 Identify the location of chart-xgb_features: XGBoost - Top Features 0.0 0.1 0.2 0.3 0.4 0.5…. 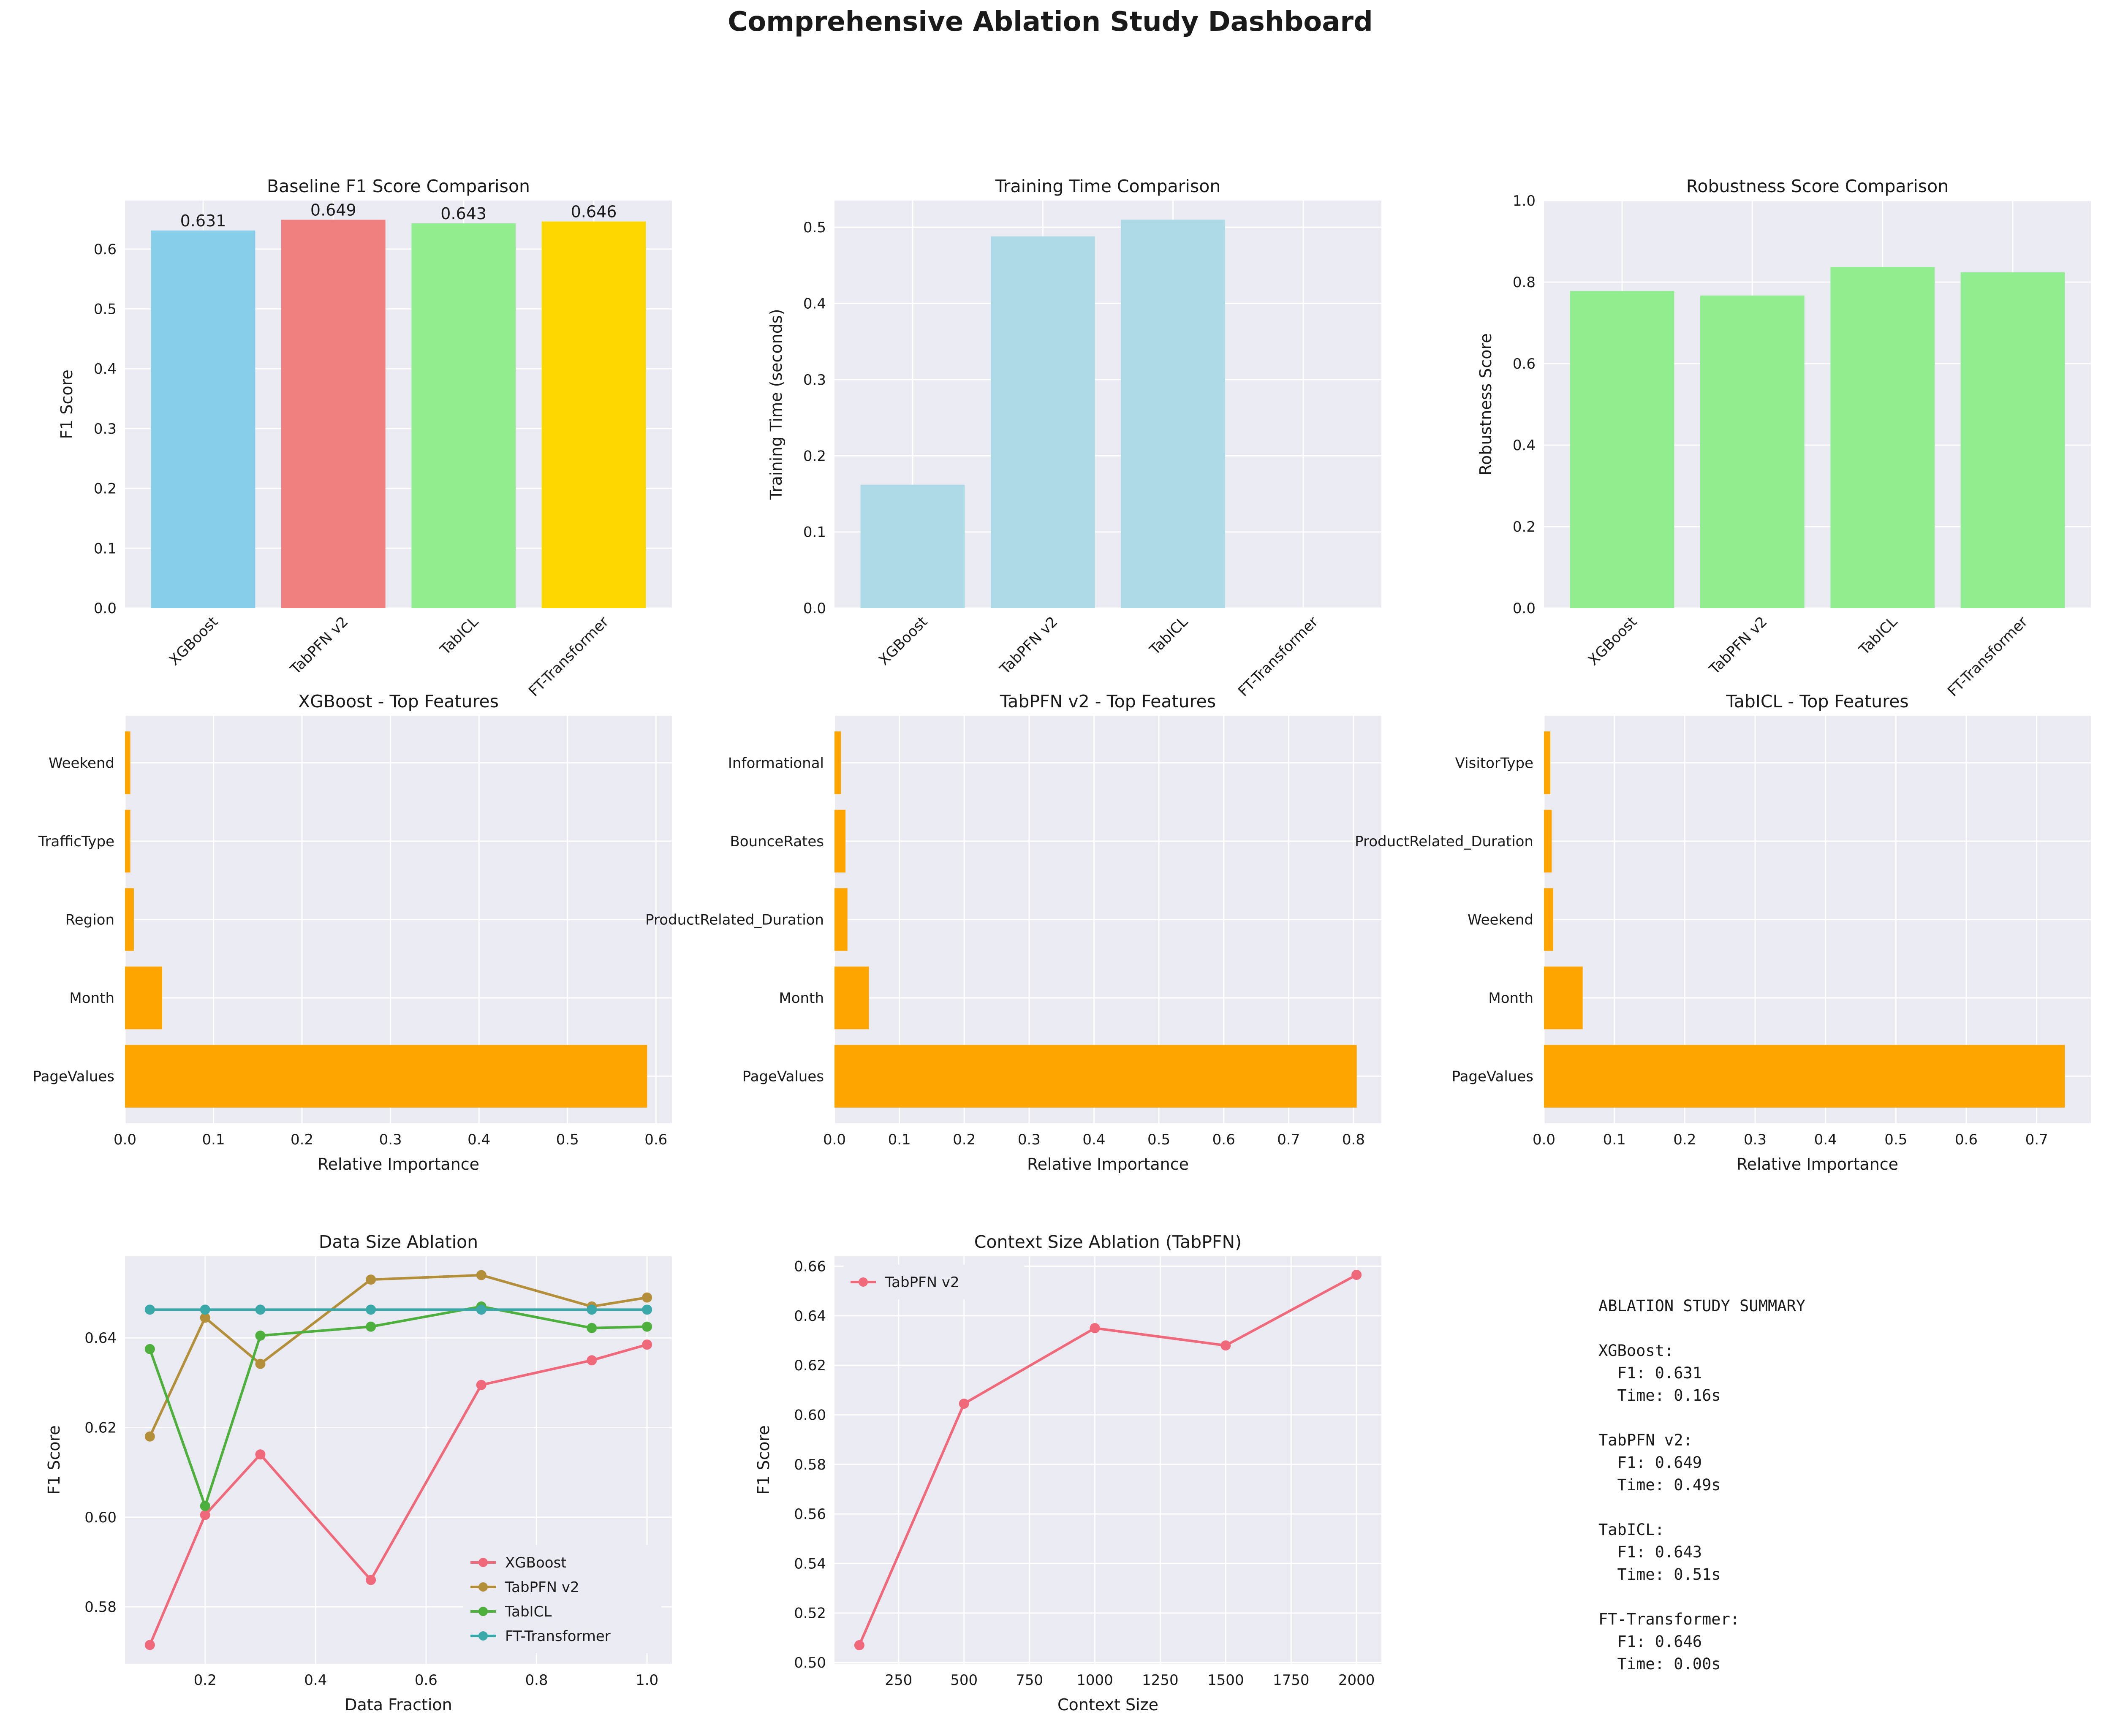
(353, 933).